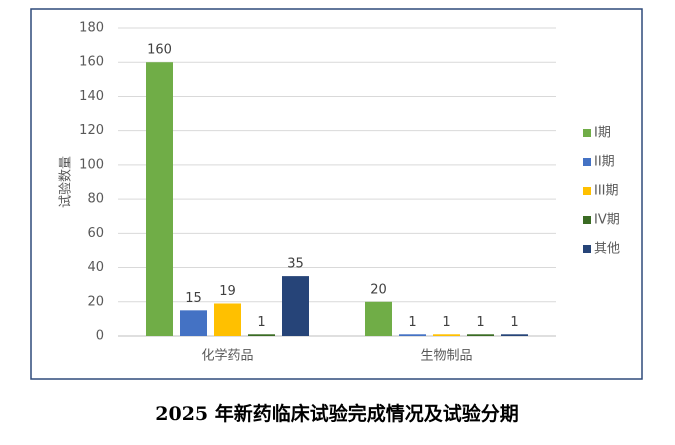 This screenshot has width=675, height=445. What do you see at coordinates (66, 182) in the screenshot?
I see `y-axis-label: 试验数量` at bounding box center [66, 182].